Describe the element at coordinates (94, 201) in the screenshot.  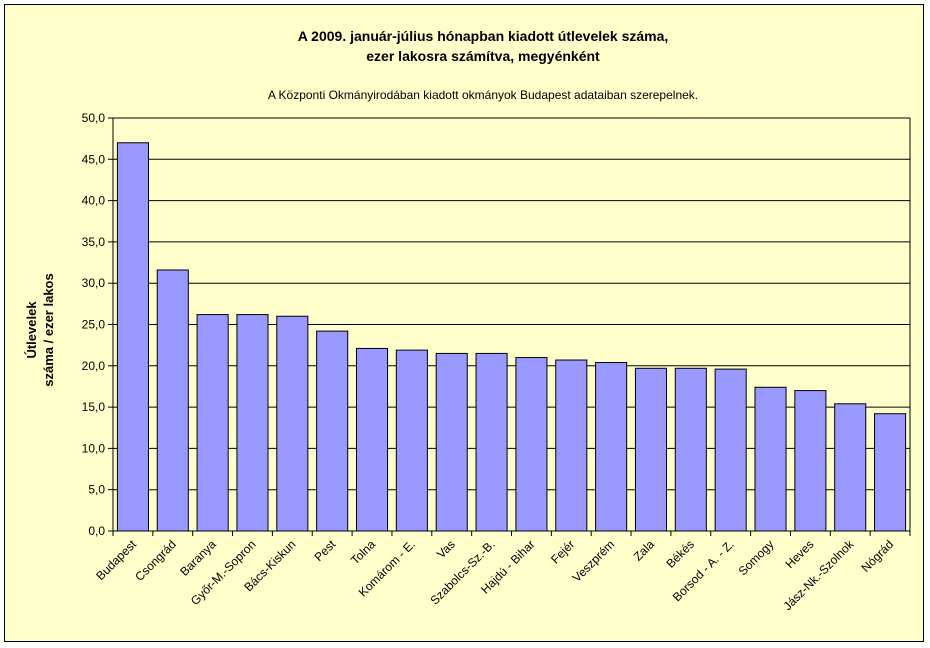
I see `y-tick-label: 40,0` at that location.